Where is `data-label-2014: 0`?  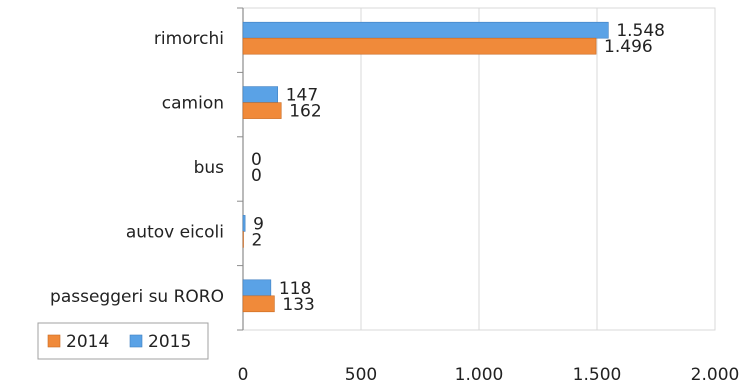 data-label-2014: 0 is located at coordinates (256, 176).